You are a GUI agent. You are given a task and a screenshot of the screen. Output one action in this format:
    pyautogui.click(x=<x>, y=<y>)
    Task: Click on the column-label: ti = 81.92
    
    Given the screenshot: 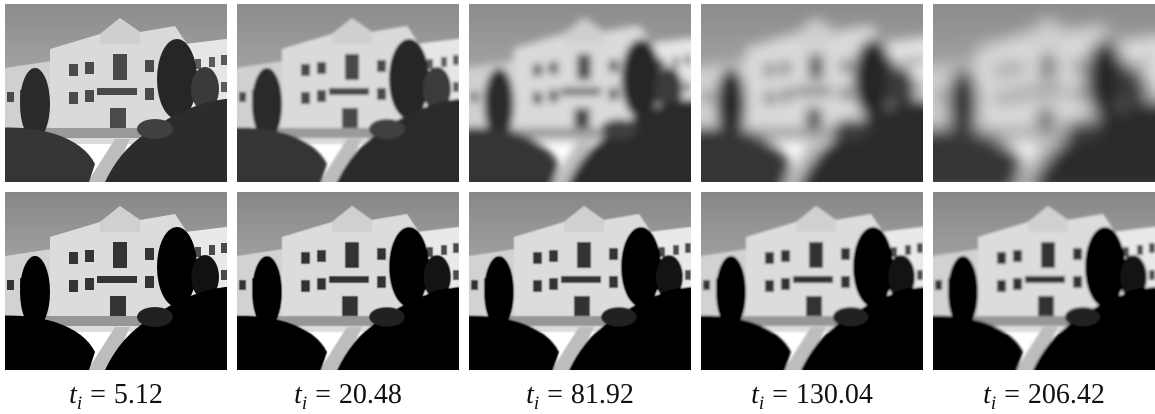 What is the action you would take?
    pyautogui.click(x=580, y=396)
    